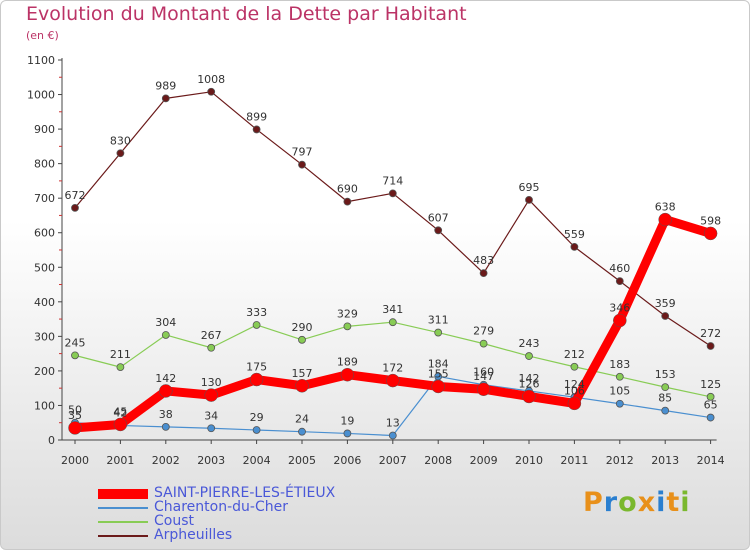 This screenshot has height=550, width=750. I want to click on data-label: 346, so click(619, 307).